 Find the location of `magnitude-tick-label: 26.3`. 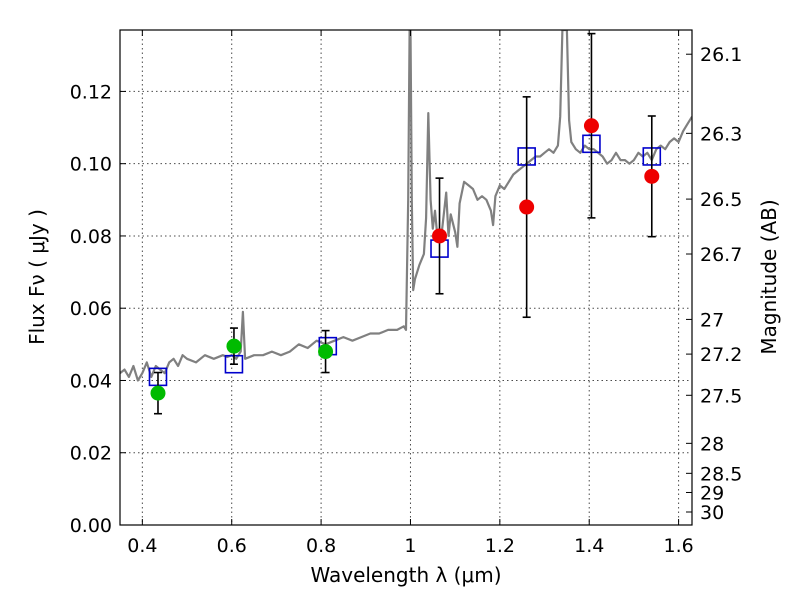

magnitude-tick-label: 26.3 is located at coordinates (721, 134).